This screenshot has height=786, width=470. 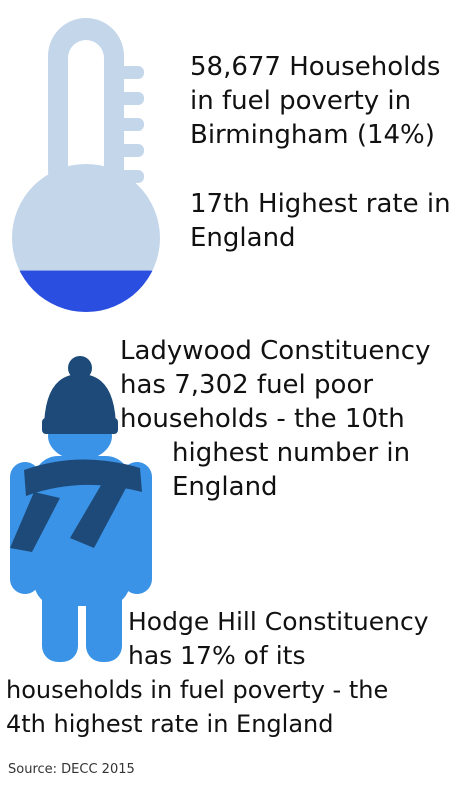 I want to click on ladywood-line-4: highest number in, so click(x=291, y=453).